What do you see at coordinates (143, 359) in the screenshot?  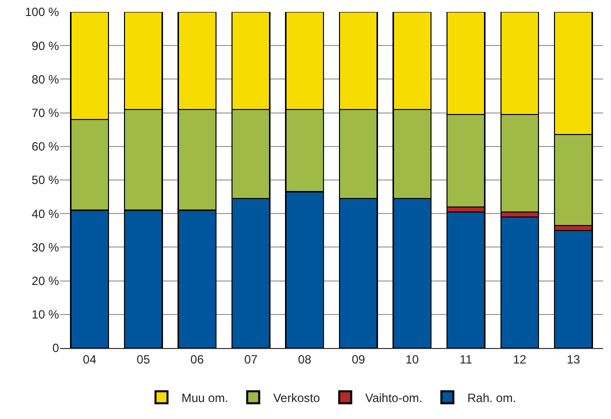 I see `x-tick-label: 05` at bounding box center [143, 359].